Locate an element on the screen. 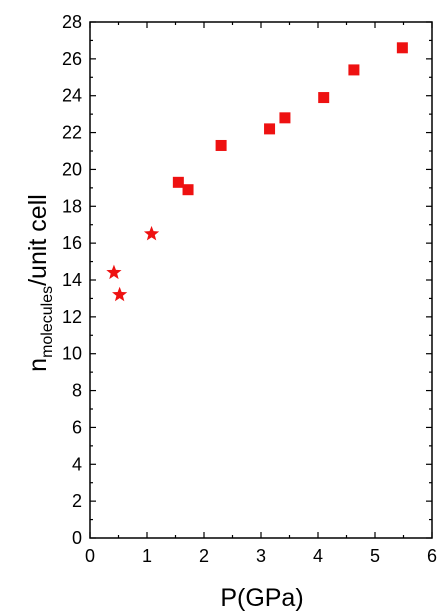 The height and width of the screenshot is (613, 439). y-axis-title-main: n is located at coordinates (38, 365).